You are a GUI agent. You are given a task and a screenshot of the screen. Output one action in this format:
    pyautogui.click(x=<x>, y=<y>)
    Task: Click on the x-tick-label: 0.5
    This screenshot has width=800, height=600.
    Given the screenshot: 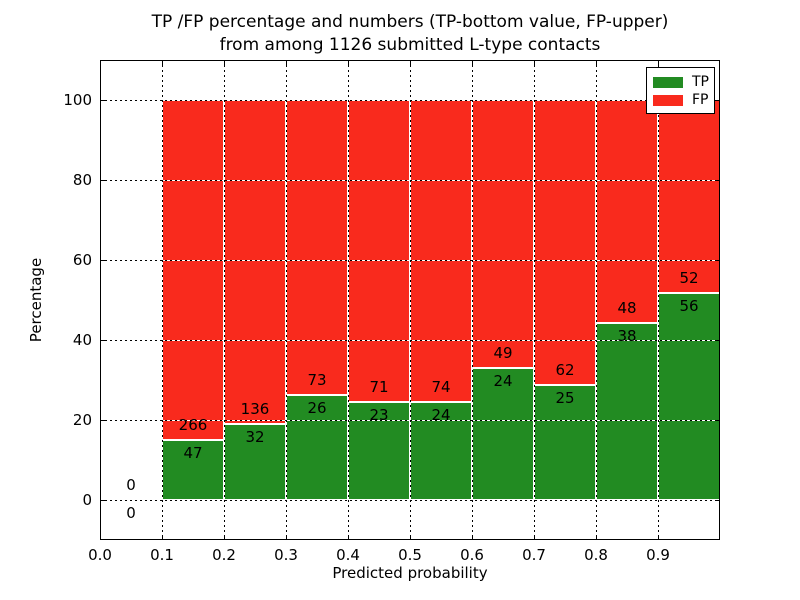 What is the action you would take?
    pyautogui.click(x=410, y=555)
    